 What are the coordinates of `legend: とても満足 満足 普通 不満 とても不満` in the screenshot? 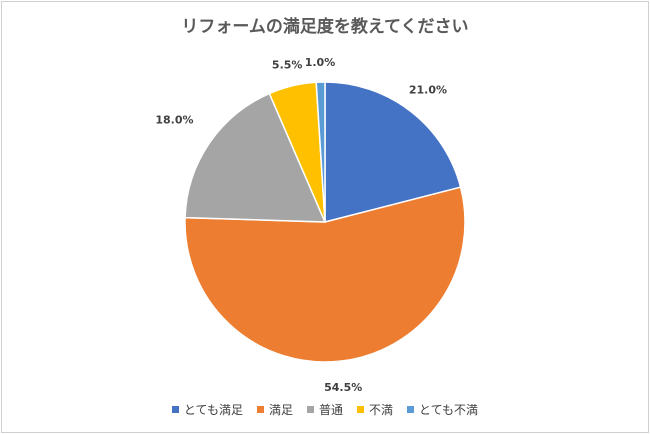 It's located at (325, 409).